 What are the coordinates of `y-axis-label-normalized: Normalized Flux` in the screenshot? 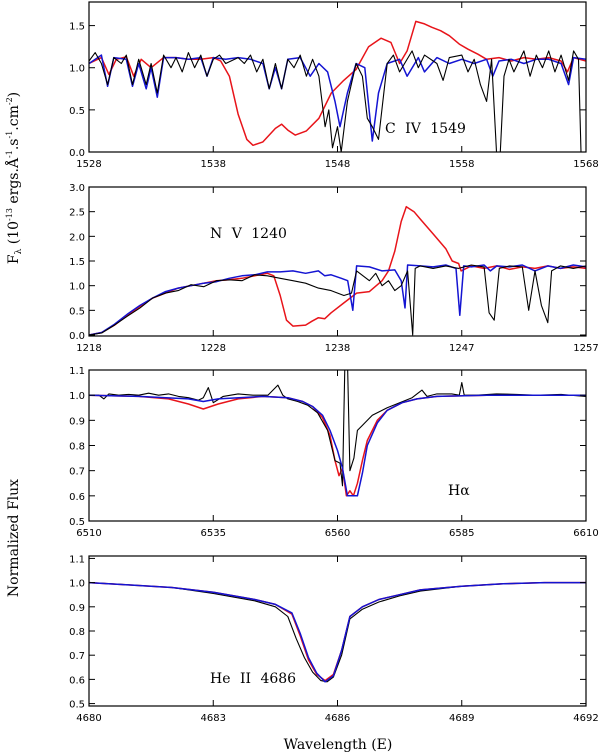 It's located at (14, 538).